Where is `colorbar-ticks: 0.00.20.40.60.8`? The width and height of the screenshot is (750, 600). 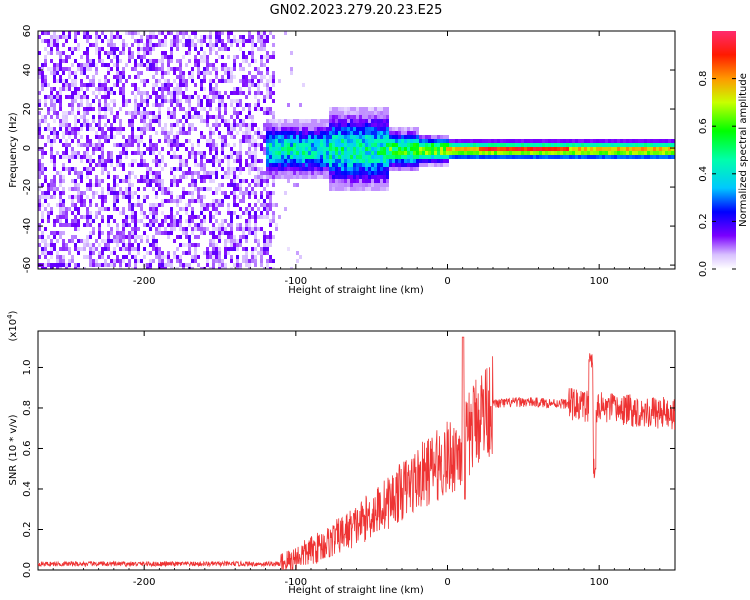
colorbar-ticks: 0.00.20.40.60.8 is located at coordinates (717, 174).